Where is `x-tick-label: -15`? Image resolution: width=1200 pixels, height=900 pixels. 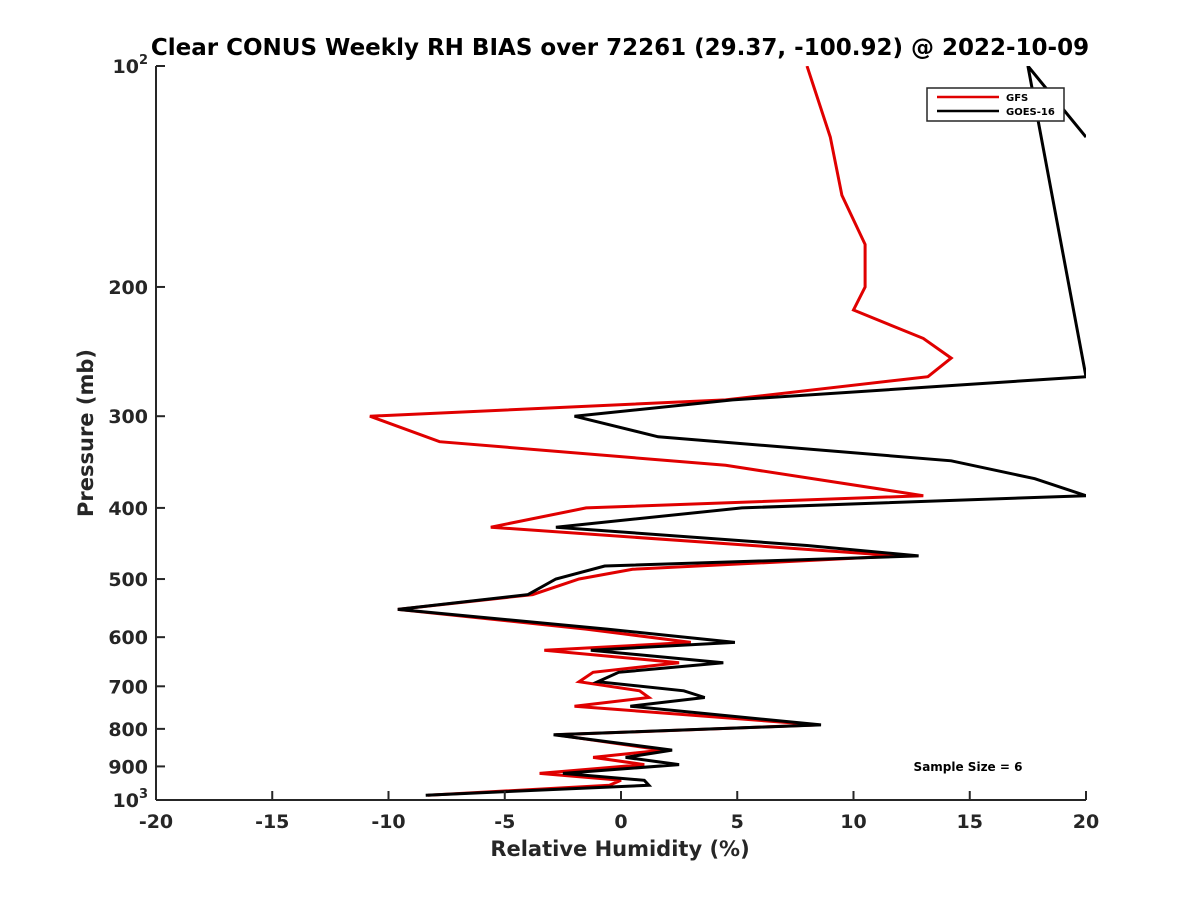
x-tick-label: -15 is located at coordinates (272, 822).